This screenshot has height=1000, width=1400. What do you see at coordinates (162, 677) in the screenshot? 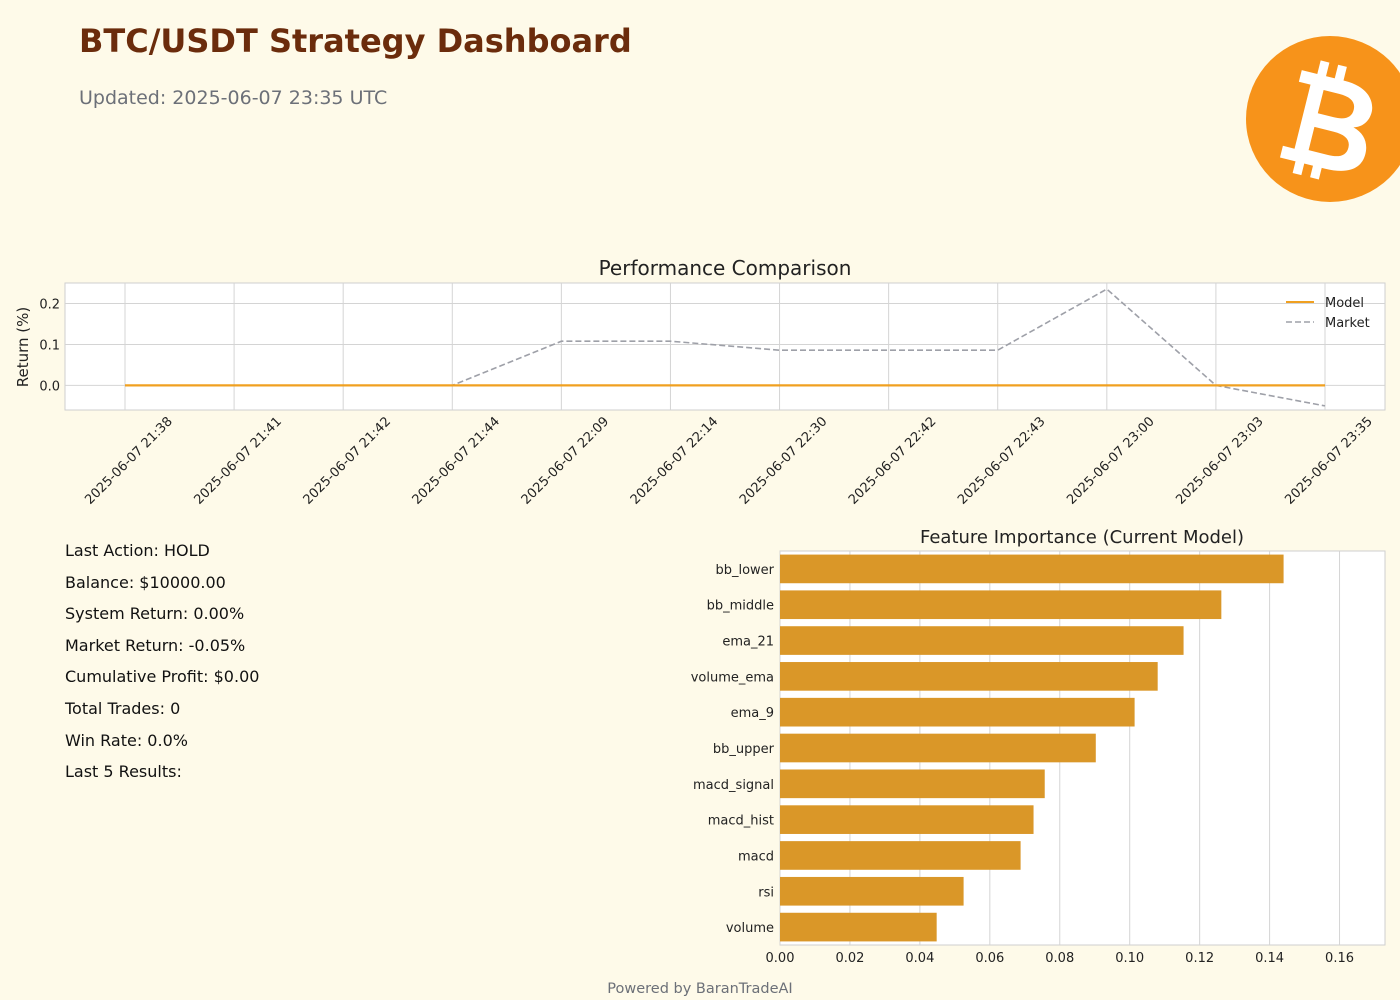
I see `stat-cumulative-profit: Cumulative Profit: $0.00` at bounding box center [162, 677].